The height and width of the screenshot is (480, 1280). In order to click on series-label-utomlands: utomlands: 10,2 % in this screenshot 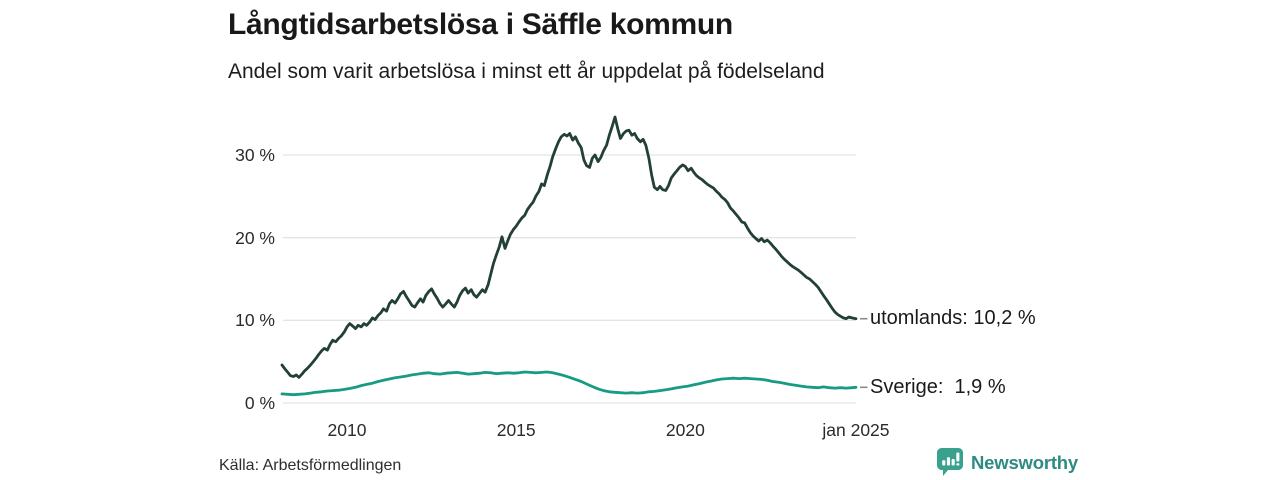, I will do `click(953, 318)`.